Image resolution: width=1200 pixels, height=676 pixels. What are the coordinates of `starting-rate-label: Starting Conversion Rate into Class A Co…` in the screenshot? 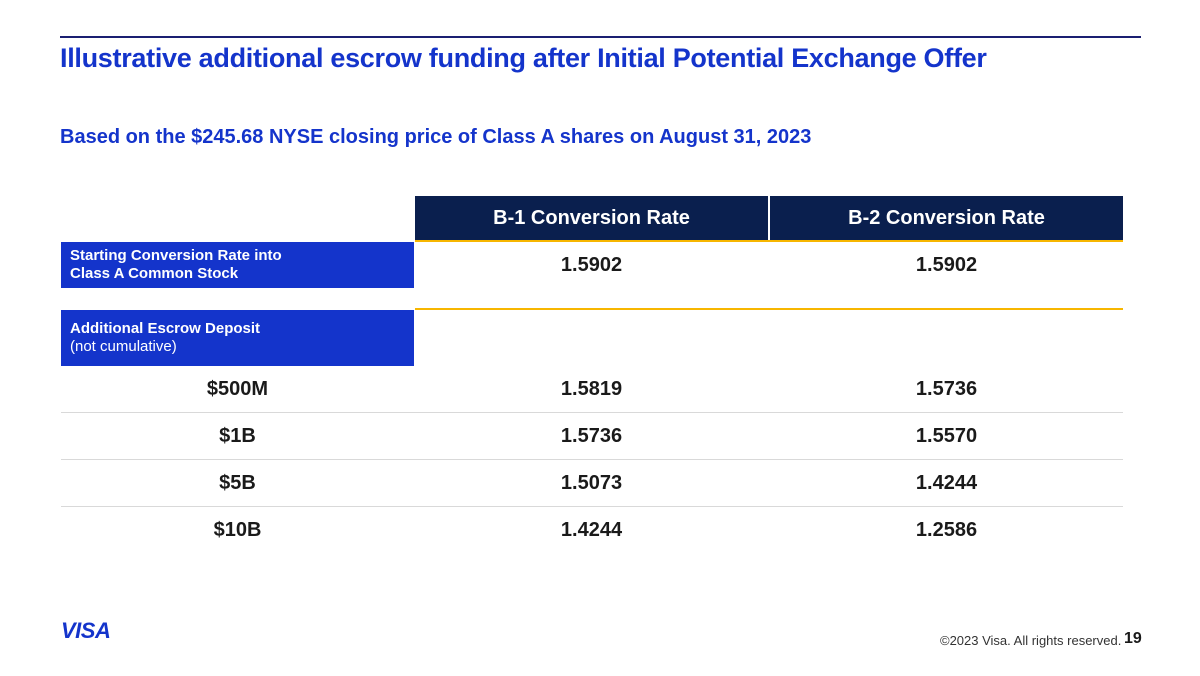 It's located at (237, 265).